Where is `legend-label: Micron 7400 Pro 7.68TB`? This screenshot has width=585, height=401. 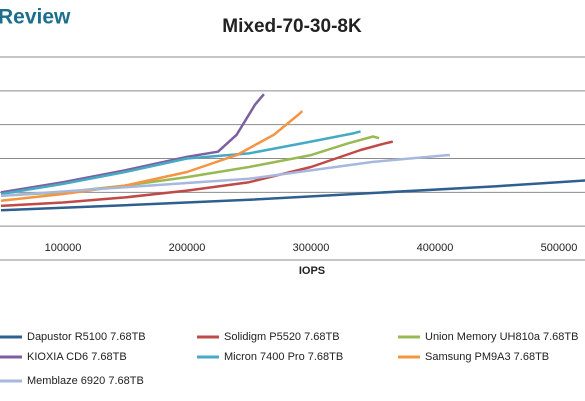
legend-label: Micron 7400 Pro 7.68TB is located at coordinates (283, 357).